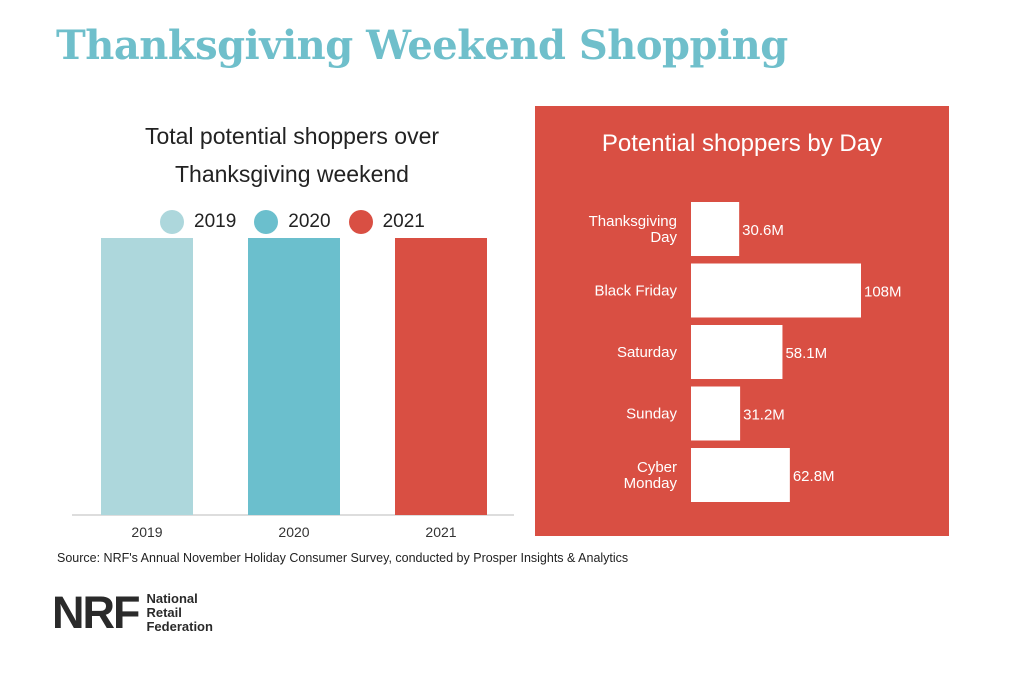 The image size is (1024, 677). Describe the element at coordinates (763, 230) in the screenshot. I see `bar-value-label: 30.6M` at that location.